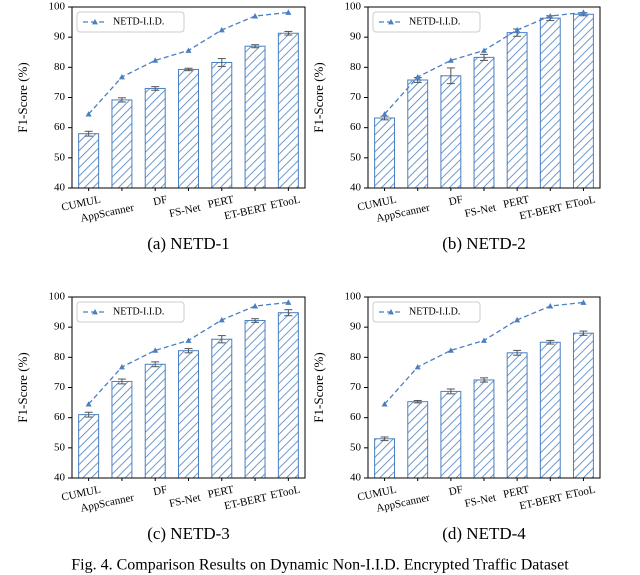 This screenshot has width=640, height=575. What do you see at coordinates (484, 243) in the screenshot?
I see `subplot-caption: (b) NETD-2` at bounding box center [484, 243].